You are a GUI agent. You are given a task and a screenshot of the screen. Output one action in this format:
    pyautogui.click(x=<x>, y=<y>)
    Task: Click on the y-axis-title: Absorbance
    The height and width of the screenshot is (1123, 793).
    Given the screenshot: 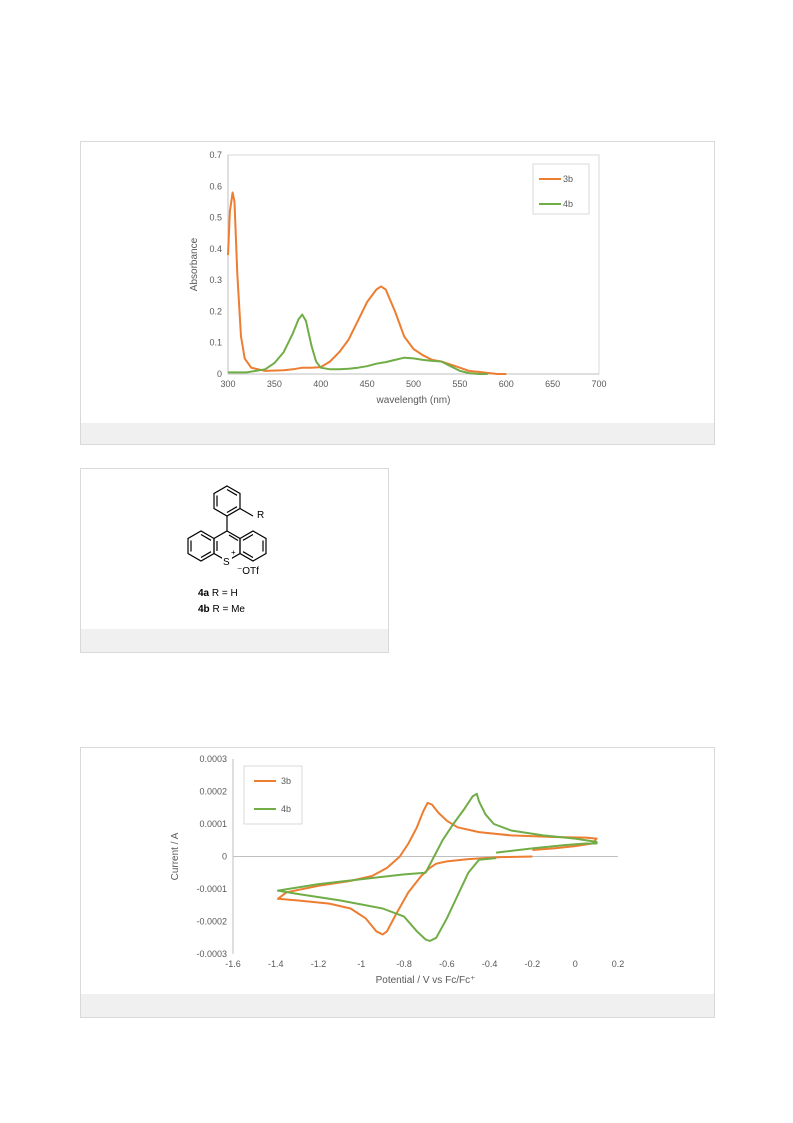 What is the action you would take?
    pyautogui.click(x=194, y=264)
    